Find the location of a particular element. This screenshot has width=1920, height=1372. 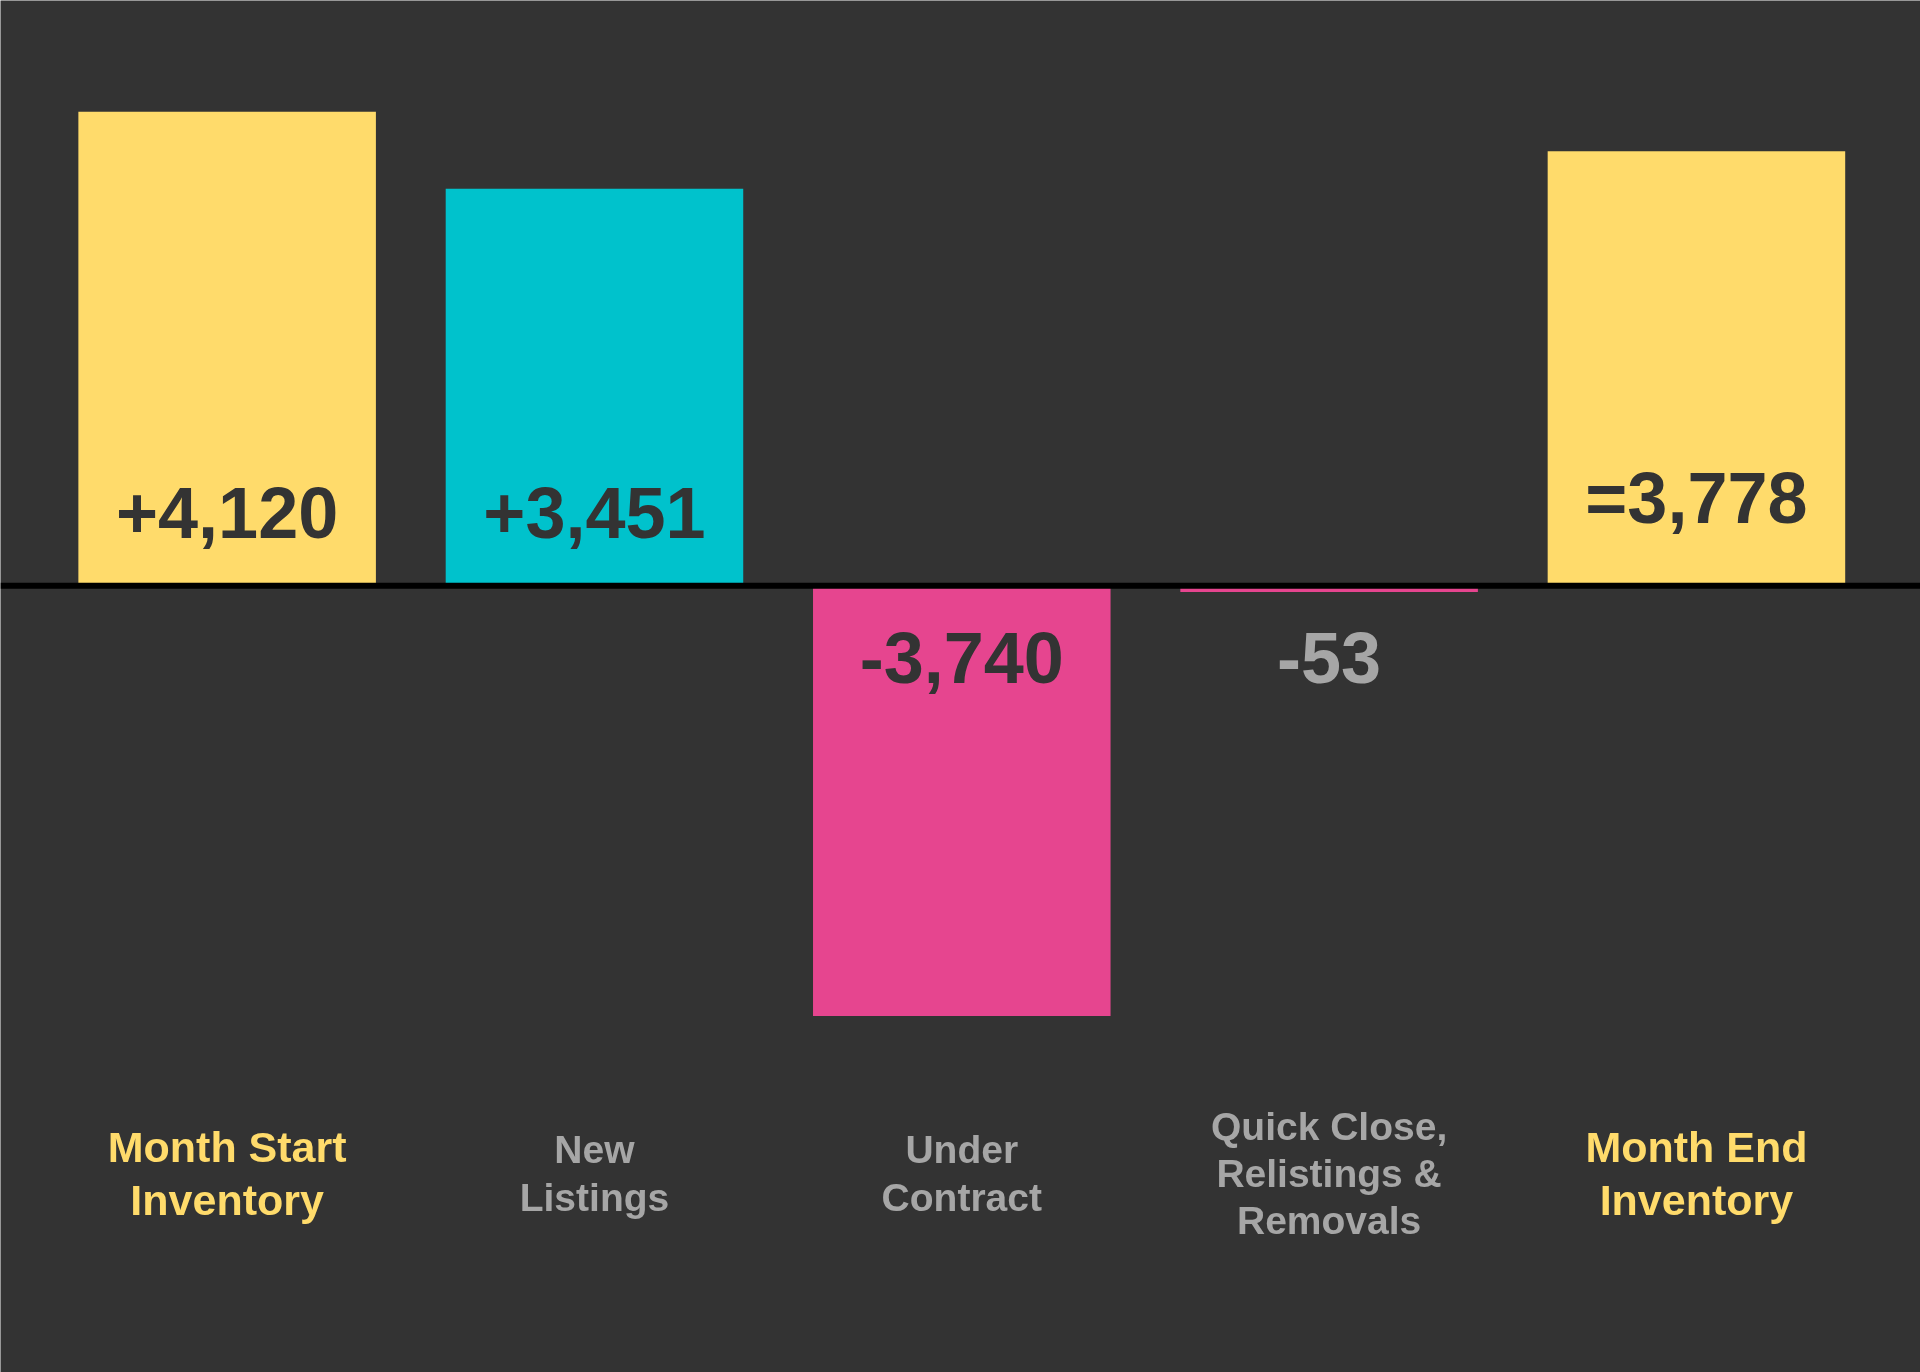

x-tick-label: Quick Close, Relistings & Removals is located at coordinates (1329, 1173).